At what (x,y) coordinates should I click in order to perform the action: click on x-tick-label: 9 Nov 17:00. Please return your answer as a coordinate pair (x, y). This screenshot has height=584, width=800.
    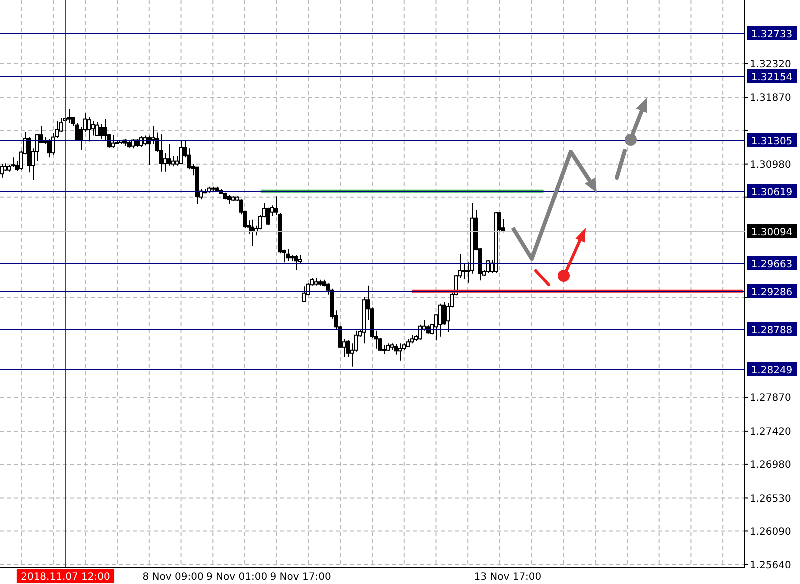
    Looking at the image, I should click on (301, 577).